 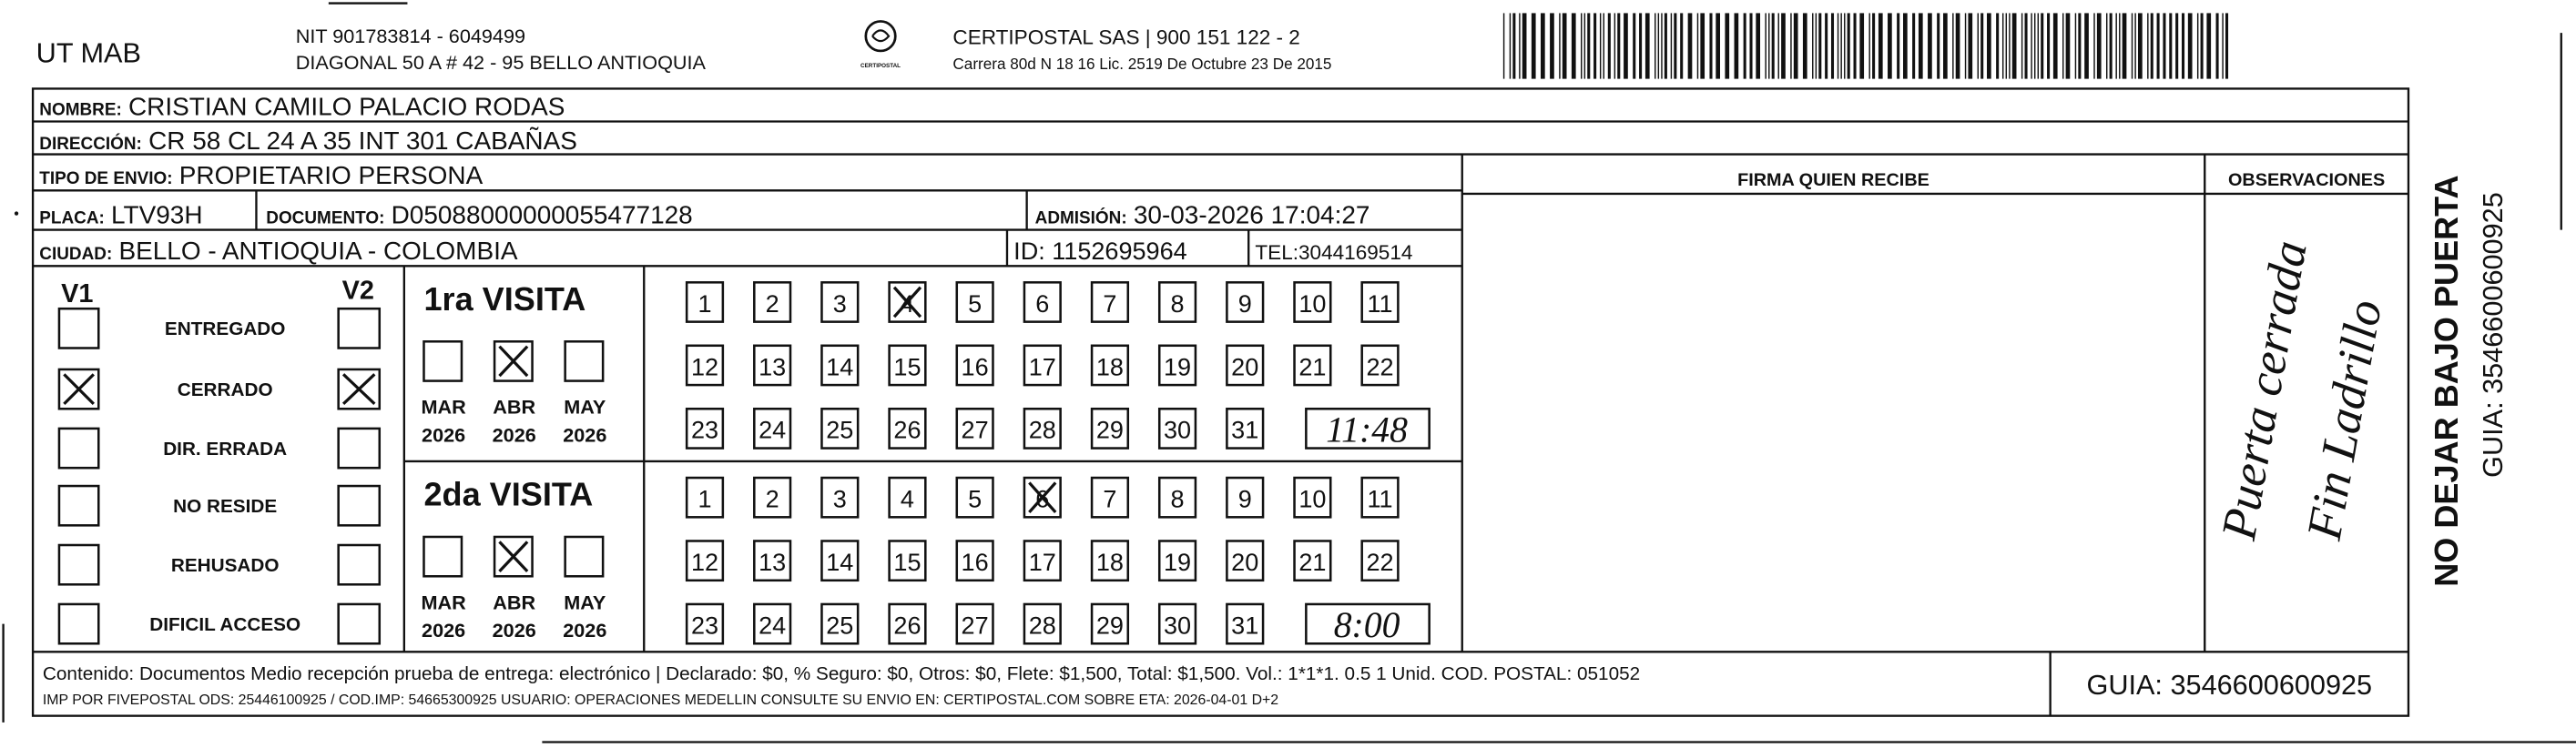 What do you see at coordinates (1368, 428) in the screenshot?
I see `time-box` at bounding box center [1368, 428].